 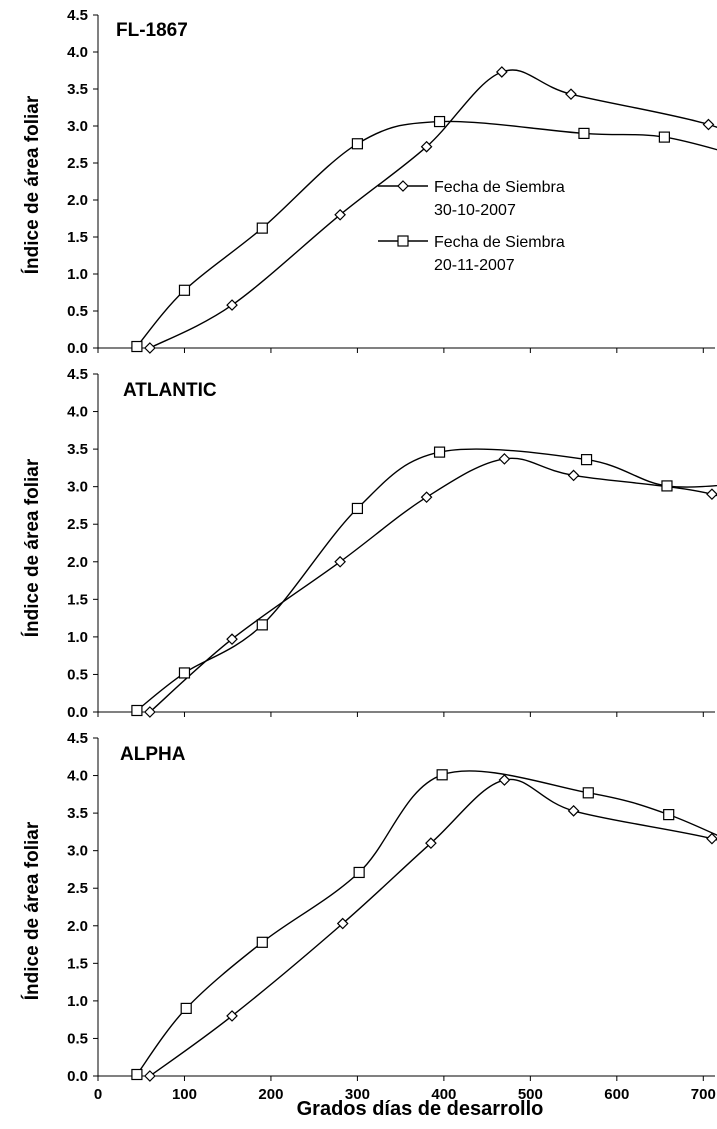 I want to click on x-tick-label: 400, so click(x=443, y=1094).